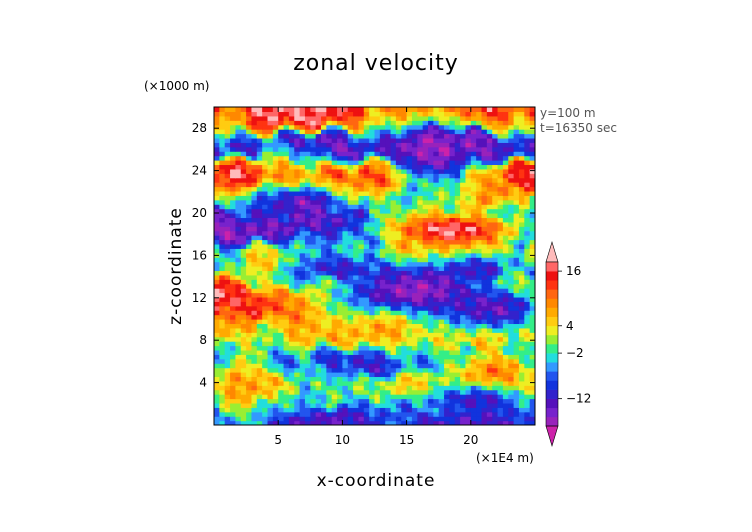  Describe the element at coordinates (552, 339) in the screenshot. I see `colorbar-segment` at that location.